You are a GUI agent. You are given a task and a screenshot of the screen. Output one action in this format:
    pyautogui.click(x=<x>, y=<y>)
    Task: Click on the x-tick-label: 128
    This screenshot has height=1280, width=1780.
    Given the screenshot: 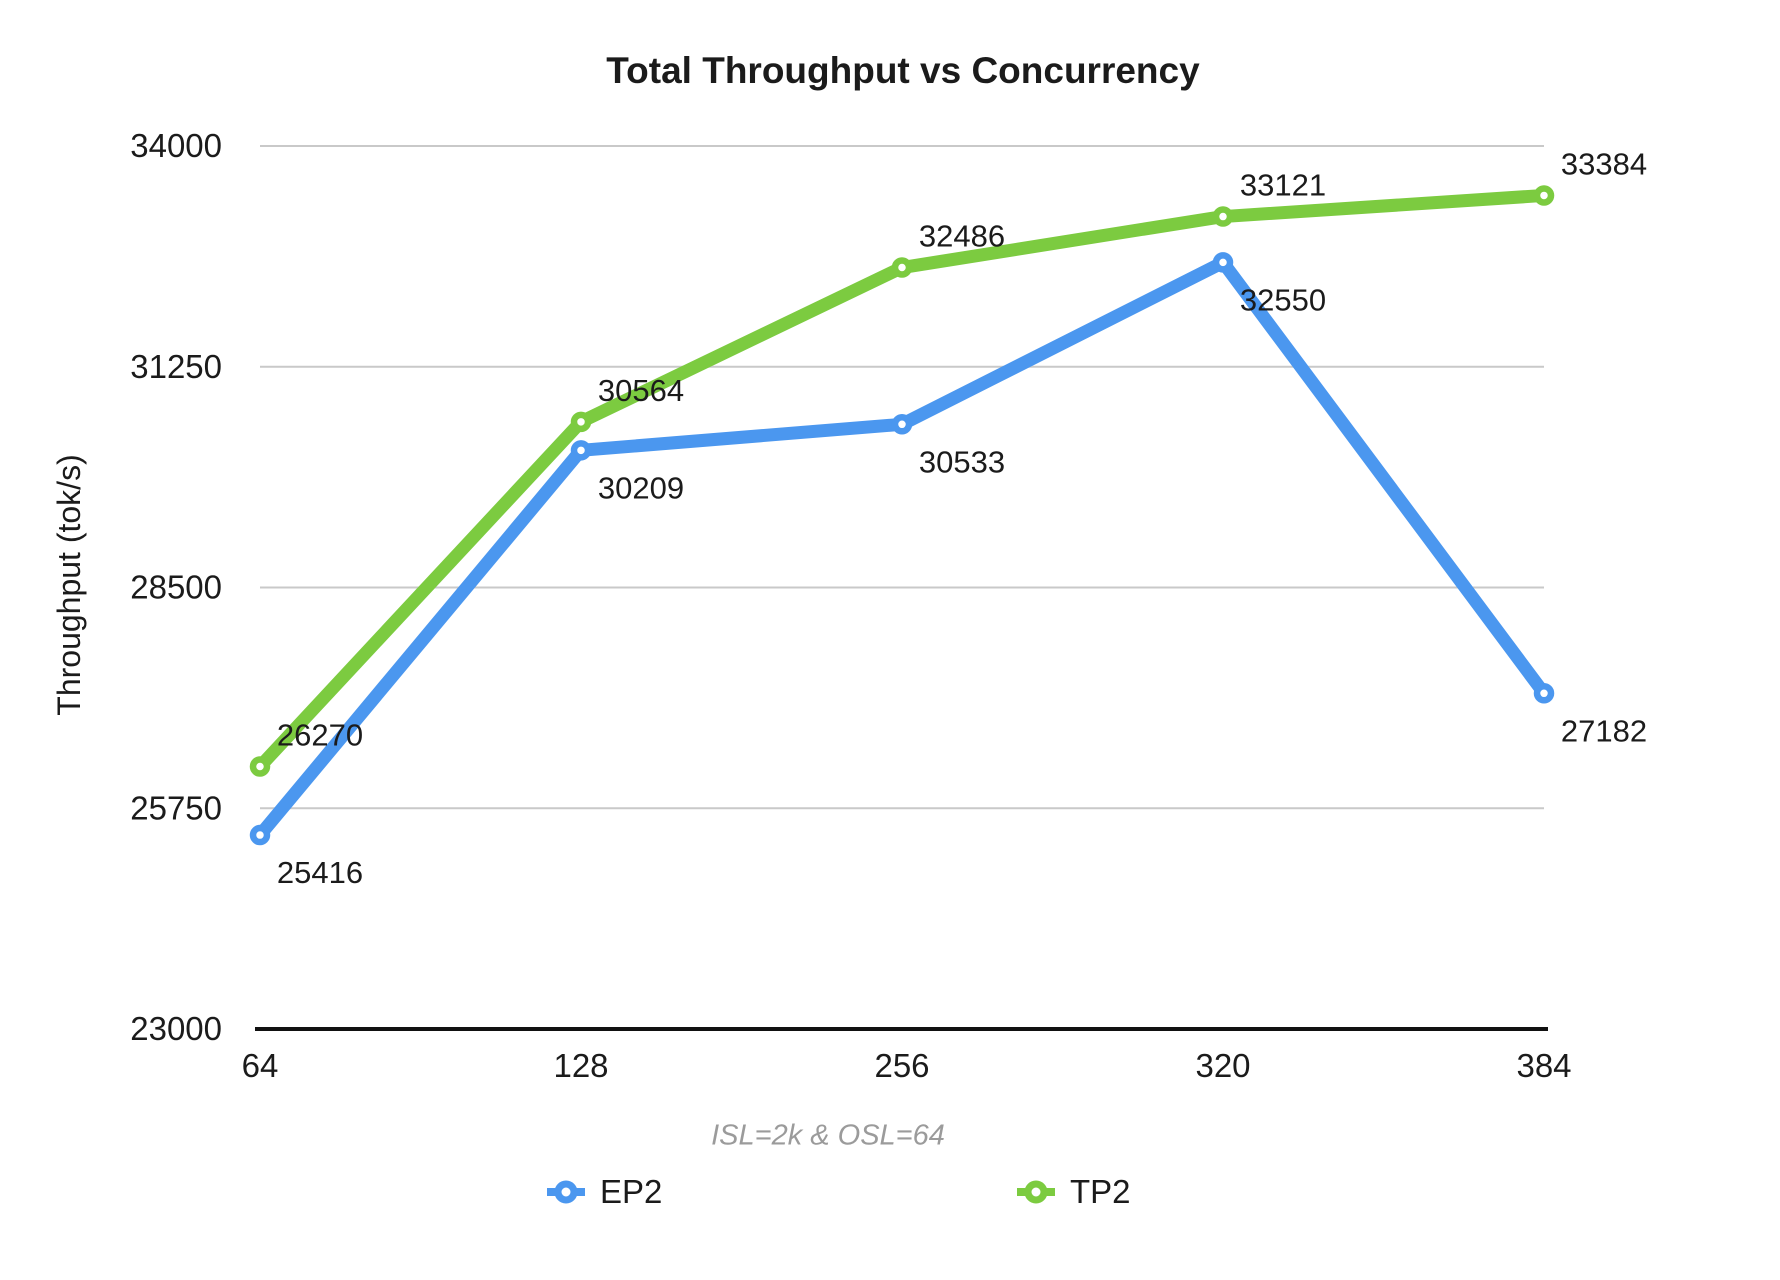 What is the action you would take?
    pyautogui.click(x=580, y=1065)
    